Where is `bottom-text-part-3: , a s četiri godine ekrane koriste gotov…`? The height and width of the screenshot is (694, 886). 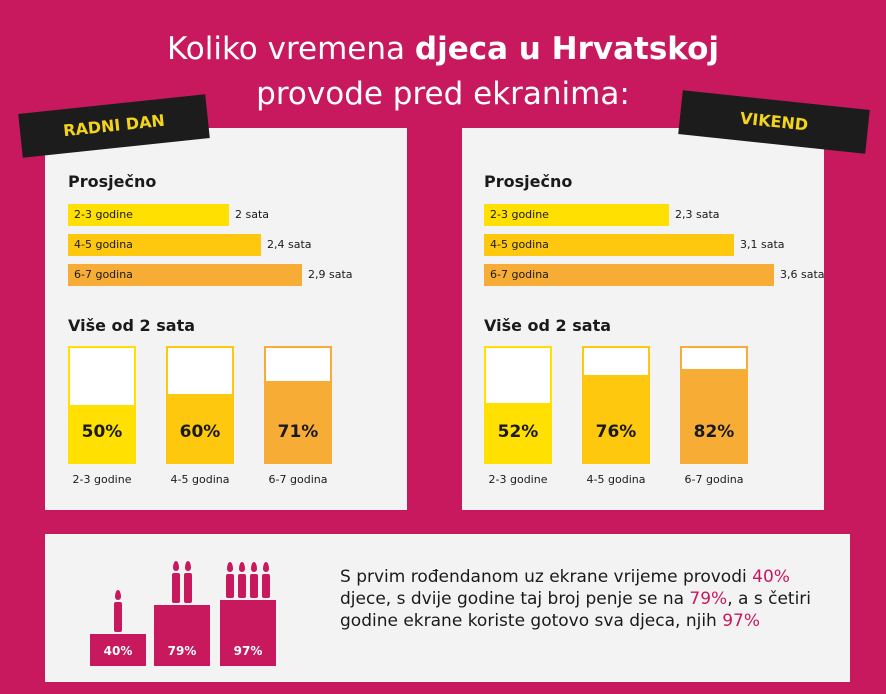
bottom-text-part-3: , a s četiri godine ekrane koriste gotov… is located at coordinates (576, 610).